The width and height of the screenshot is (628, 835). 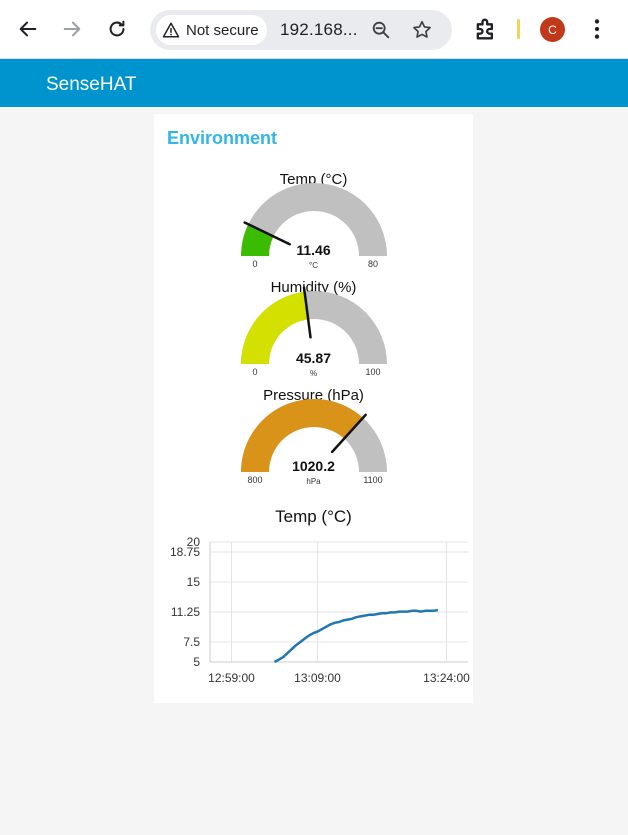 What do you see at coordinates (422, 30) in the screenshot?
I see `star-icon` at bounding box center [422, 30].